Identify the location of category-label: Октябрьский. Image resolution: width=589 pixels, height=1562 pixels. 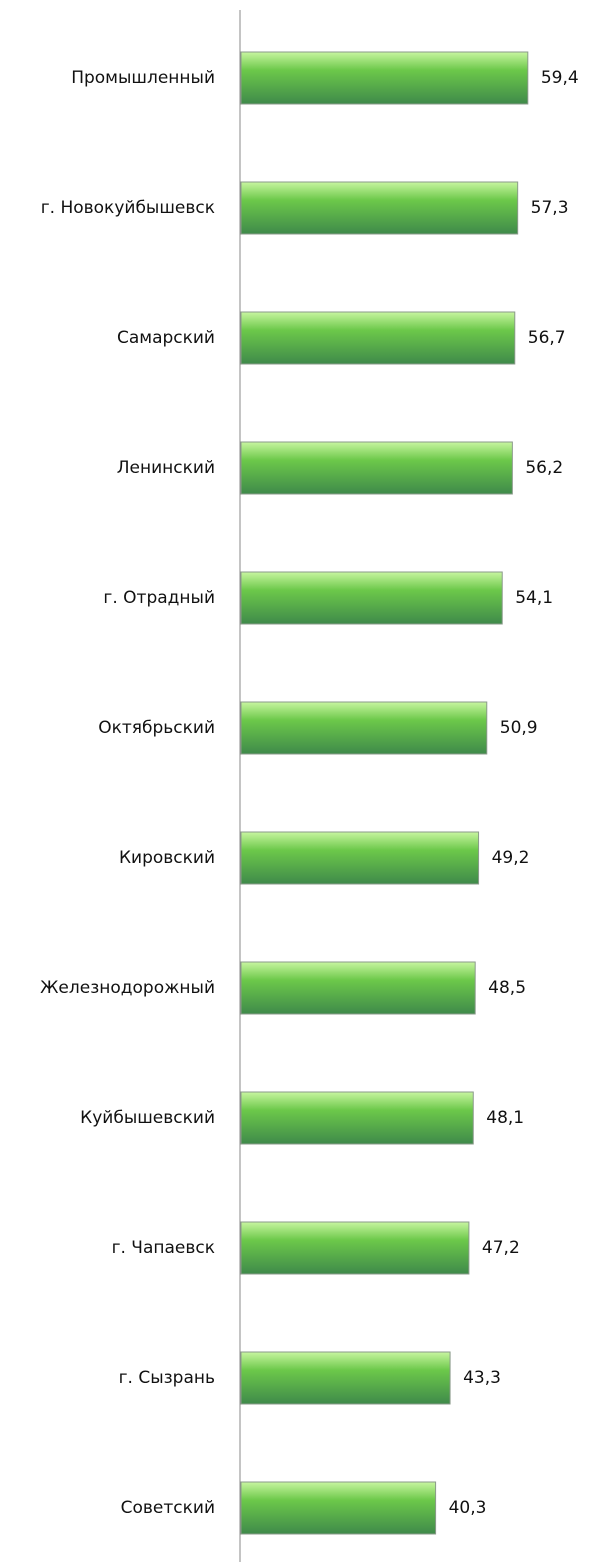
(156, 728).